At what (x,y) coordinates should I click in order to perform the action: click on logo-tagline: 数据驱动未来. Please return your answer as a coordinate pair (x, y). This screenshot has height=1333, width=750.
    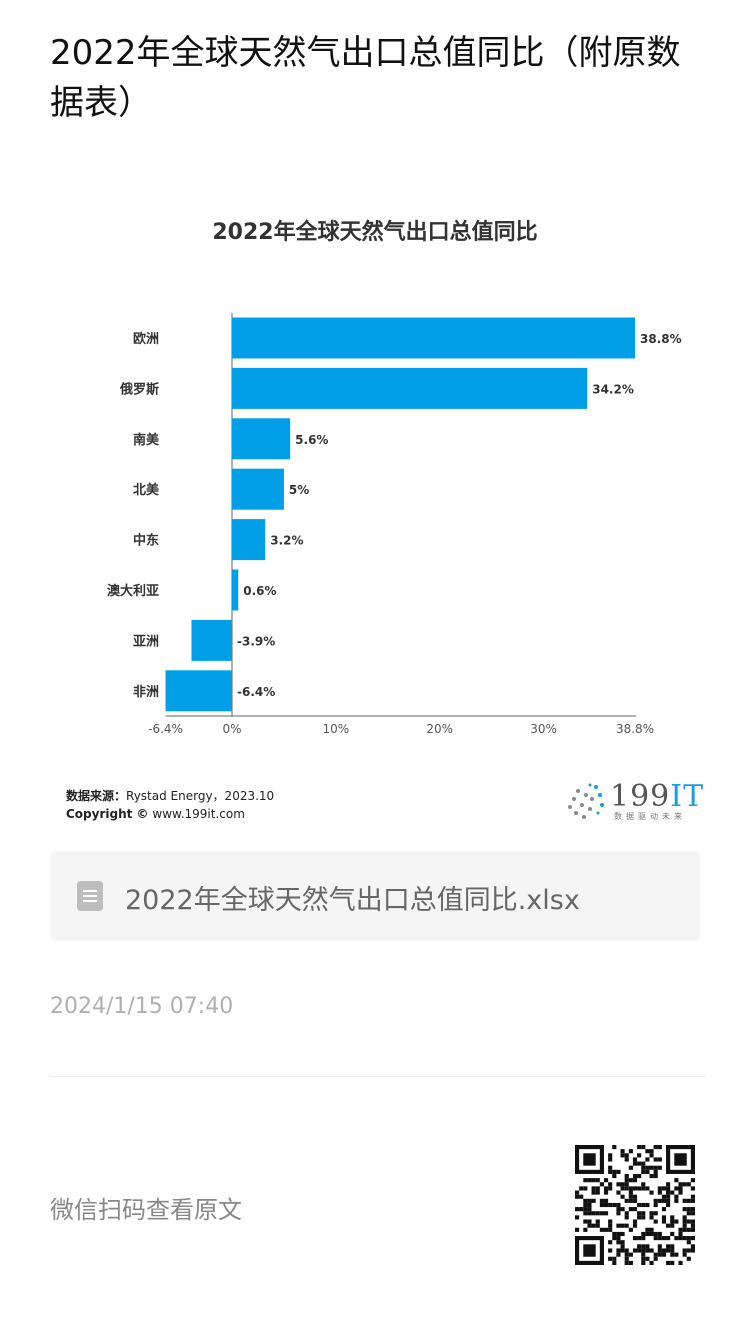
    Looking at the image, I should click on (650, 816).